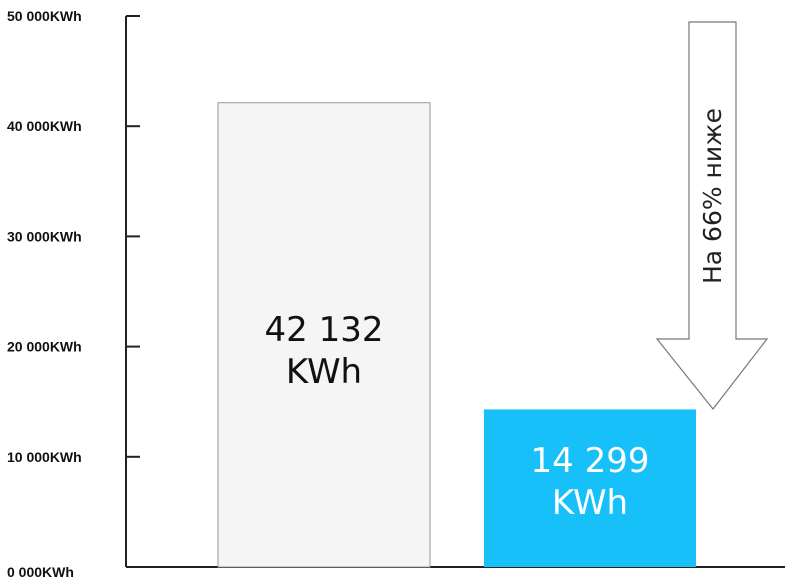  I want to click on y-tick-label: 40 000KWh, so click(44, 126).